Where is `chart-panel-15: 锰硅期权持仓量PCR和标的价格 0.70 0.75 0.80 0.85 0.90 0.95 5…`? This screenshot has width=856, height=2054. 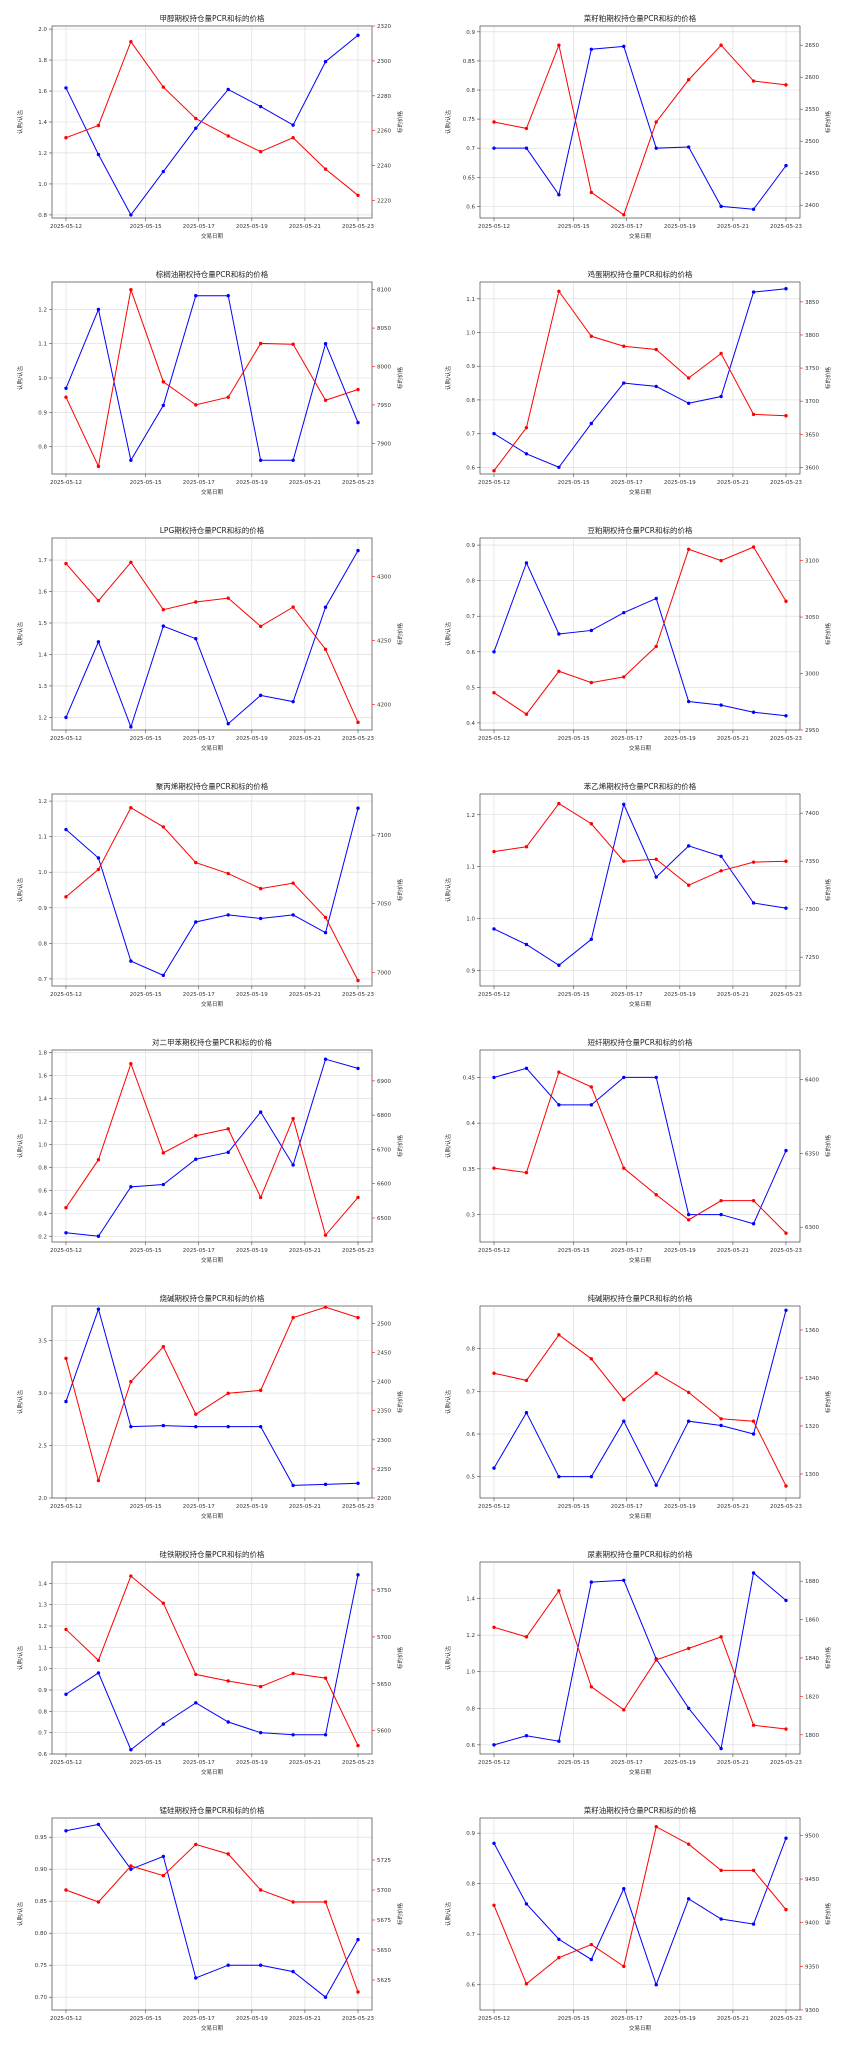 chart-panel-15: 锰硅期权持仓量PCR和标的价格 0.70 0.75 0.80 0.85 0.90 0.95 5… is located at coordinates (214, 1920).